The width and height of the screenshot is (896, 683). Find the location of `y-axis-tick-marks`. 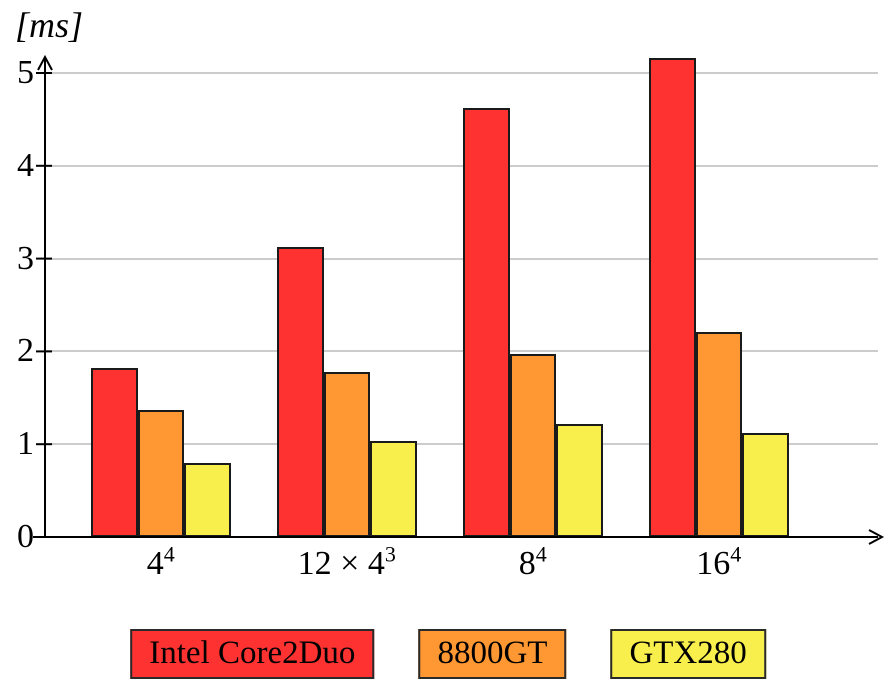

y-axis-tick-marks is located at coordinates (44, 305).